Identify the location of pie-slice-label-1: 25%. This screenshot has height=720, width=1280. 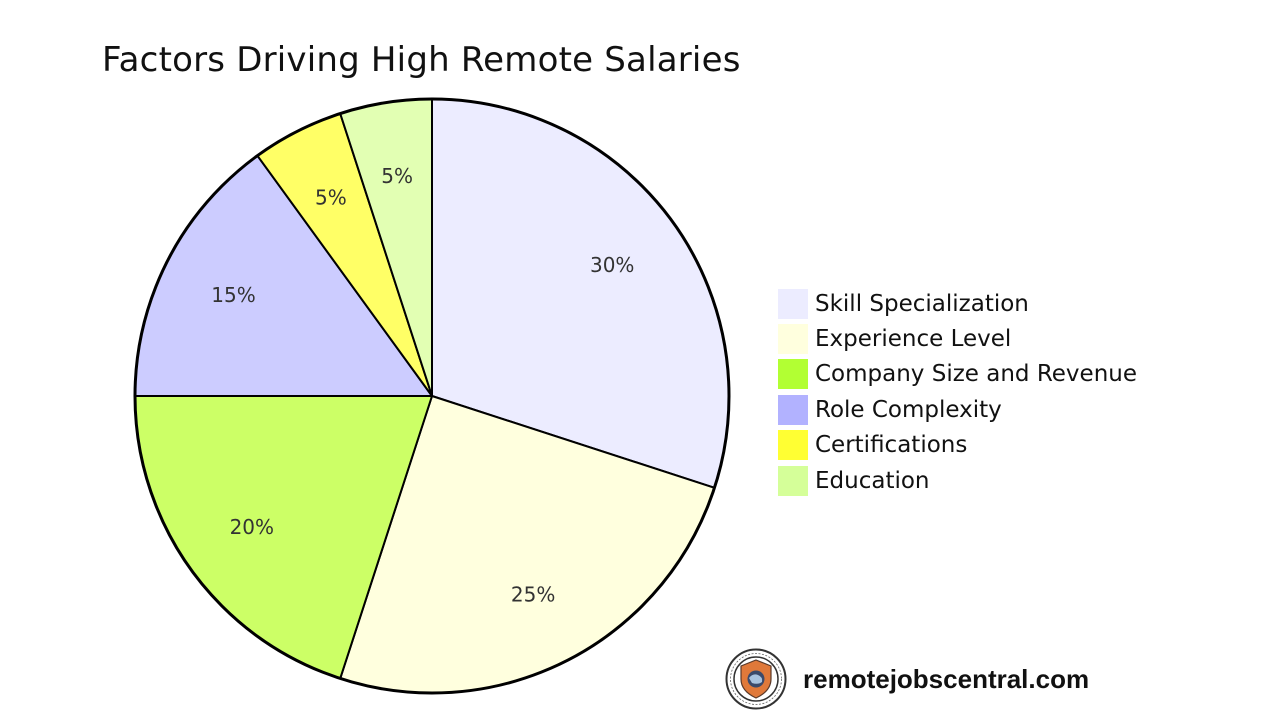
(533, 594).